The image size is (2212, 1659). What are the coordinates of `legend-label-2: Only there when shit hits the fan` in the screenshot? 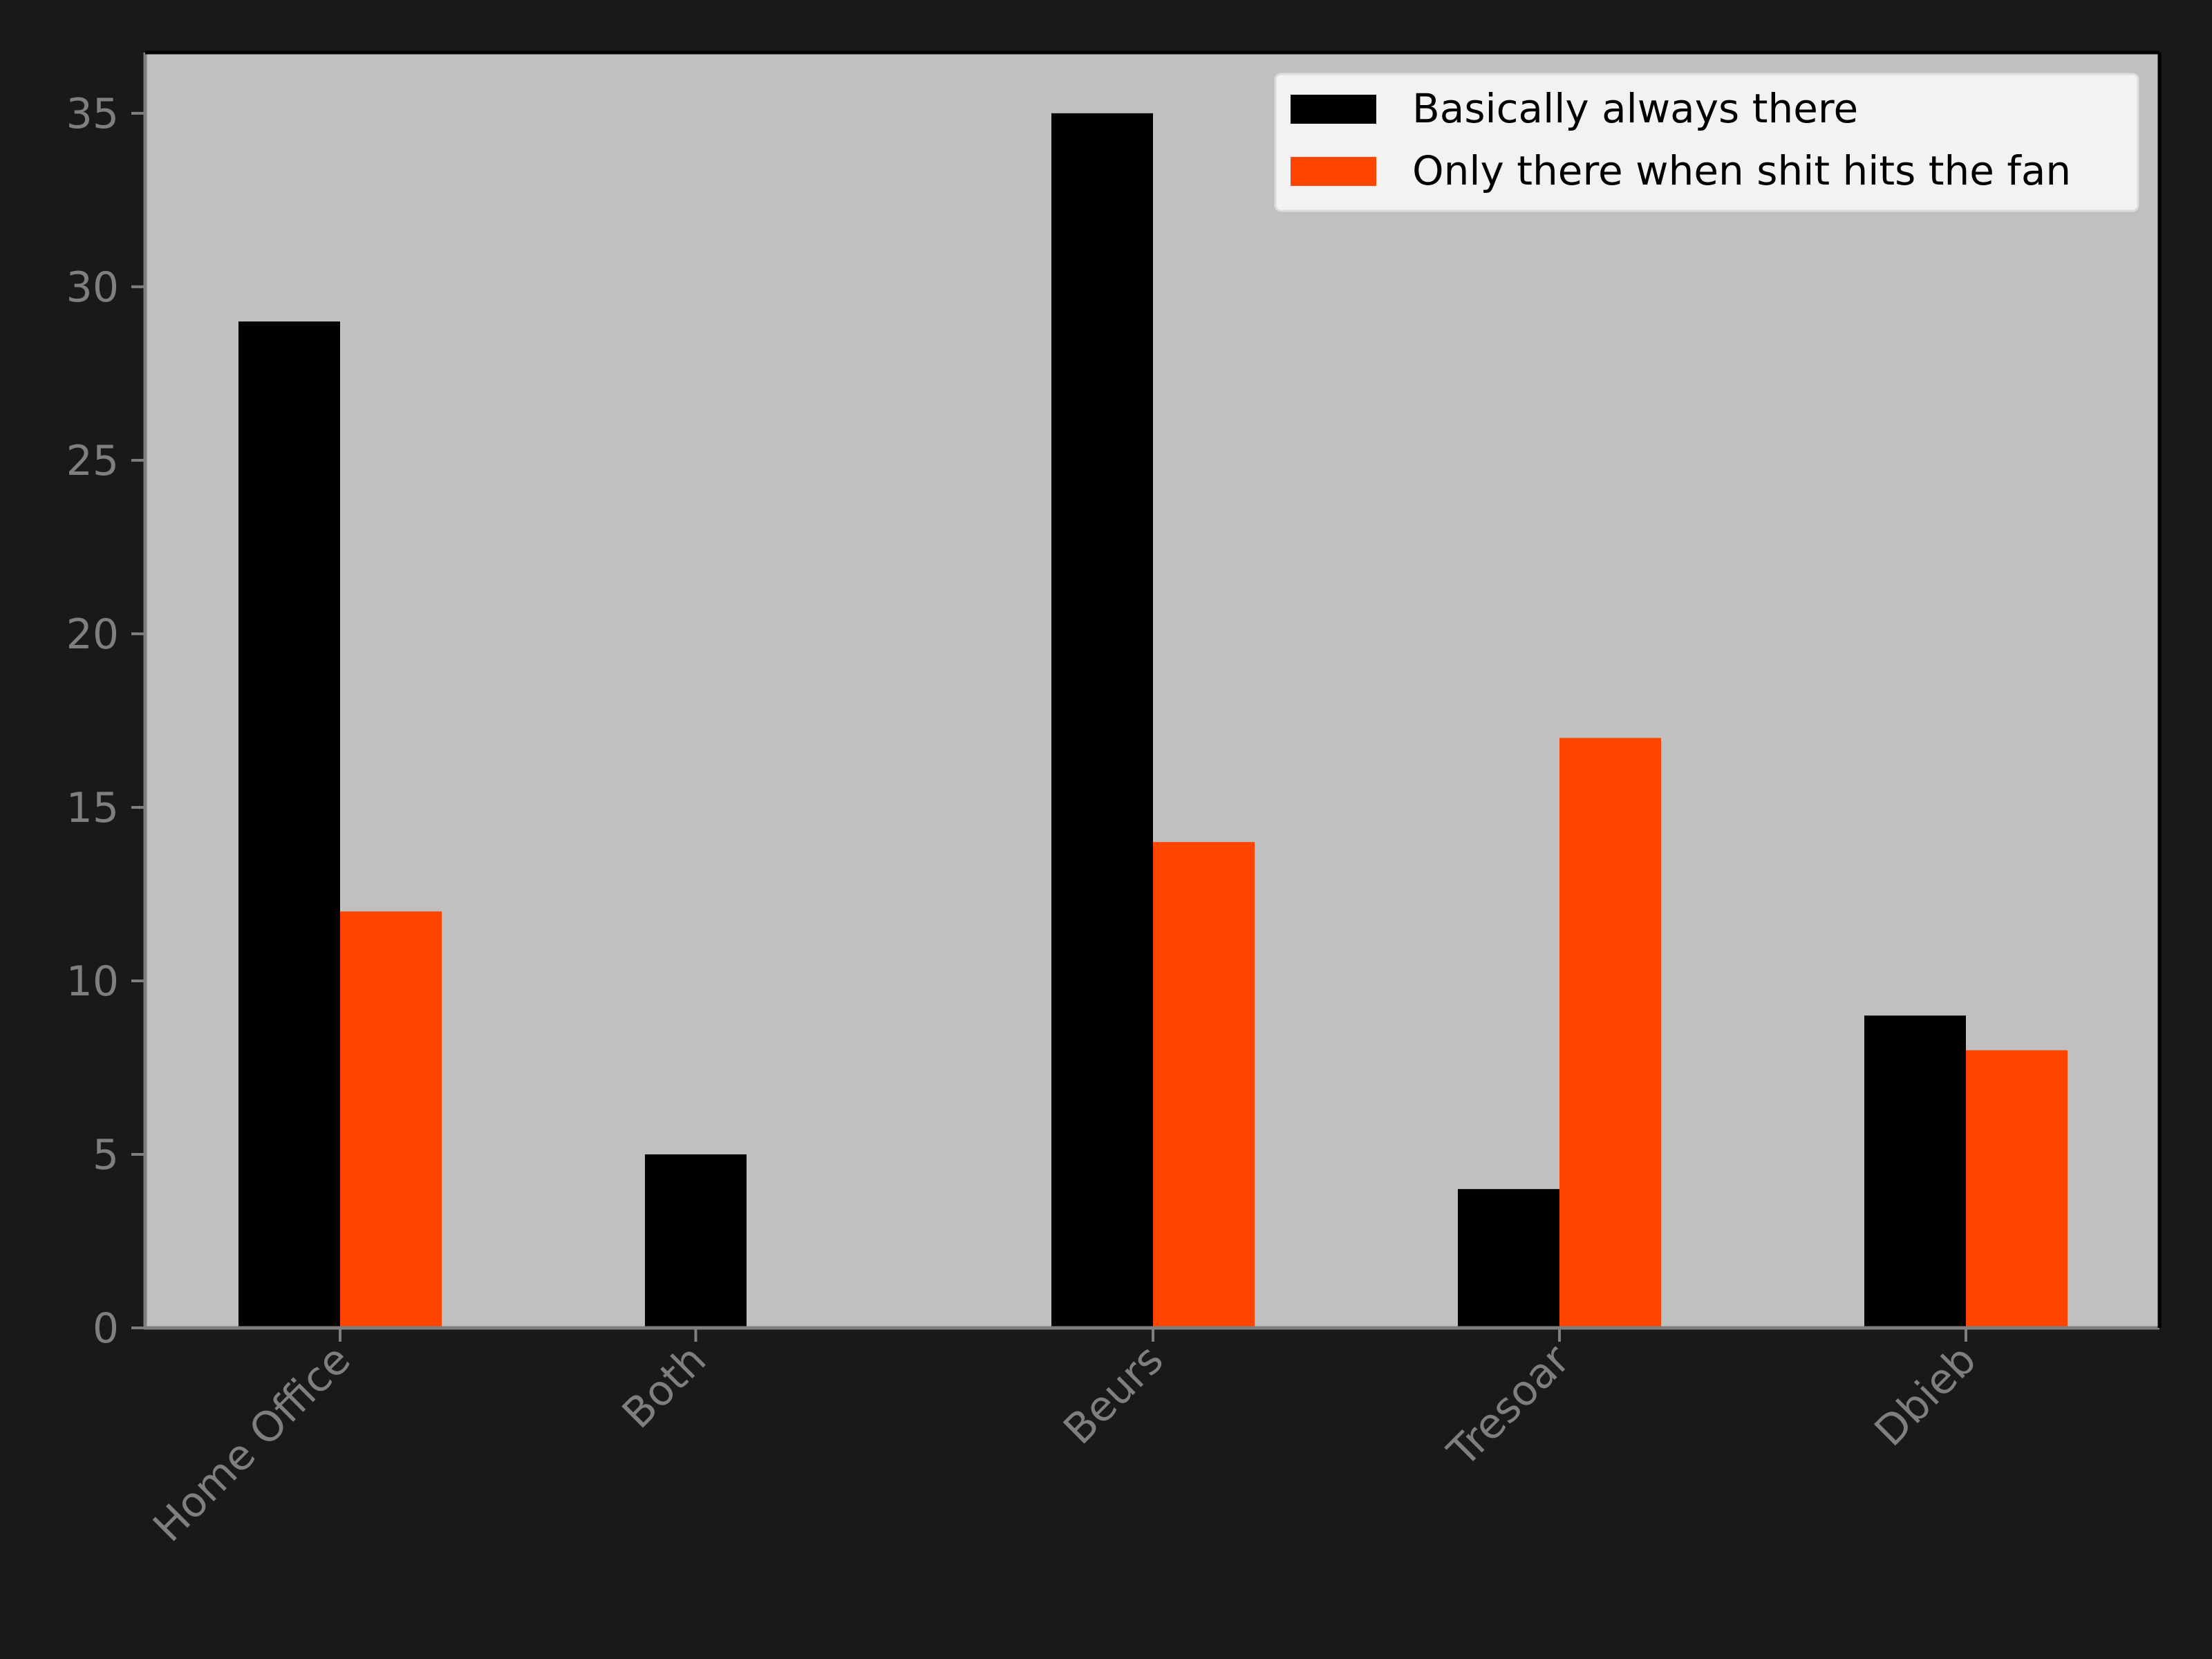 It's located at (1741, 170).